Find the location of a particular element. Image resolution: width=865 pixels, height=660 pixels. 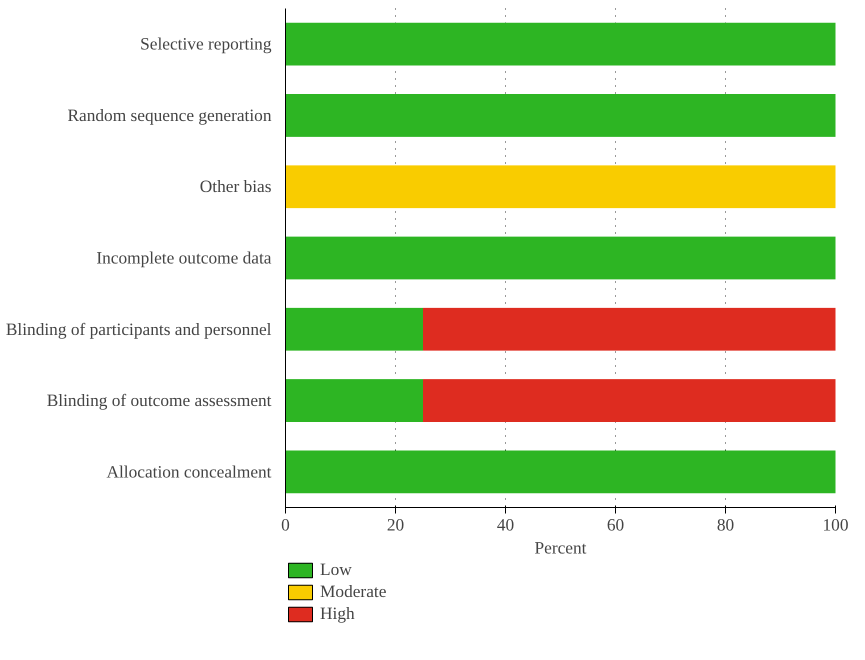

legend-label: Moderate is located at coordinates (353, 592).